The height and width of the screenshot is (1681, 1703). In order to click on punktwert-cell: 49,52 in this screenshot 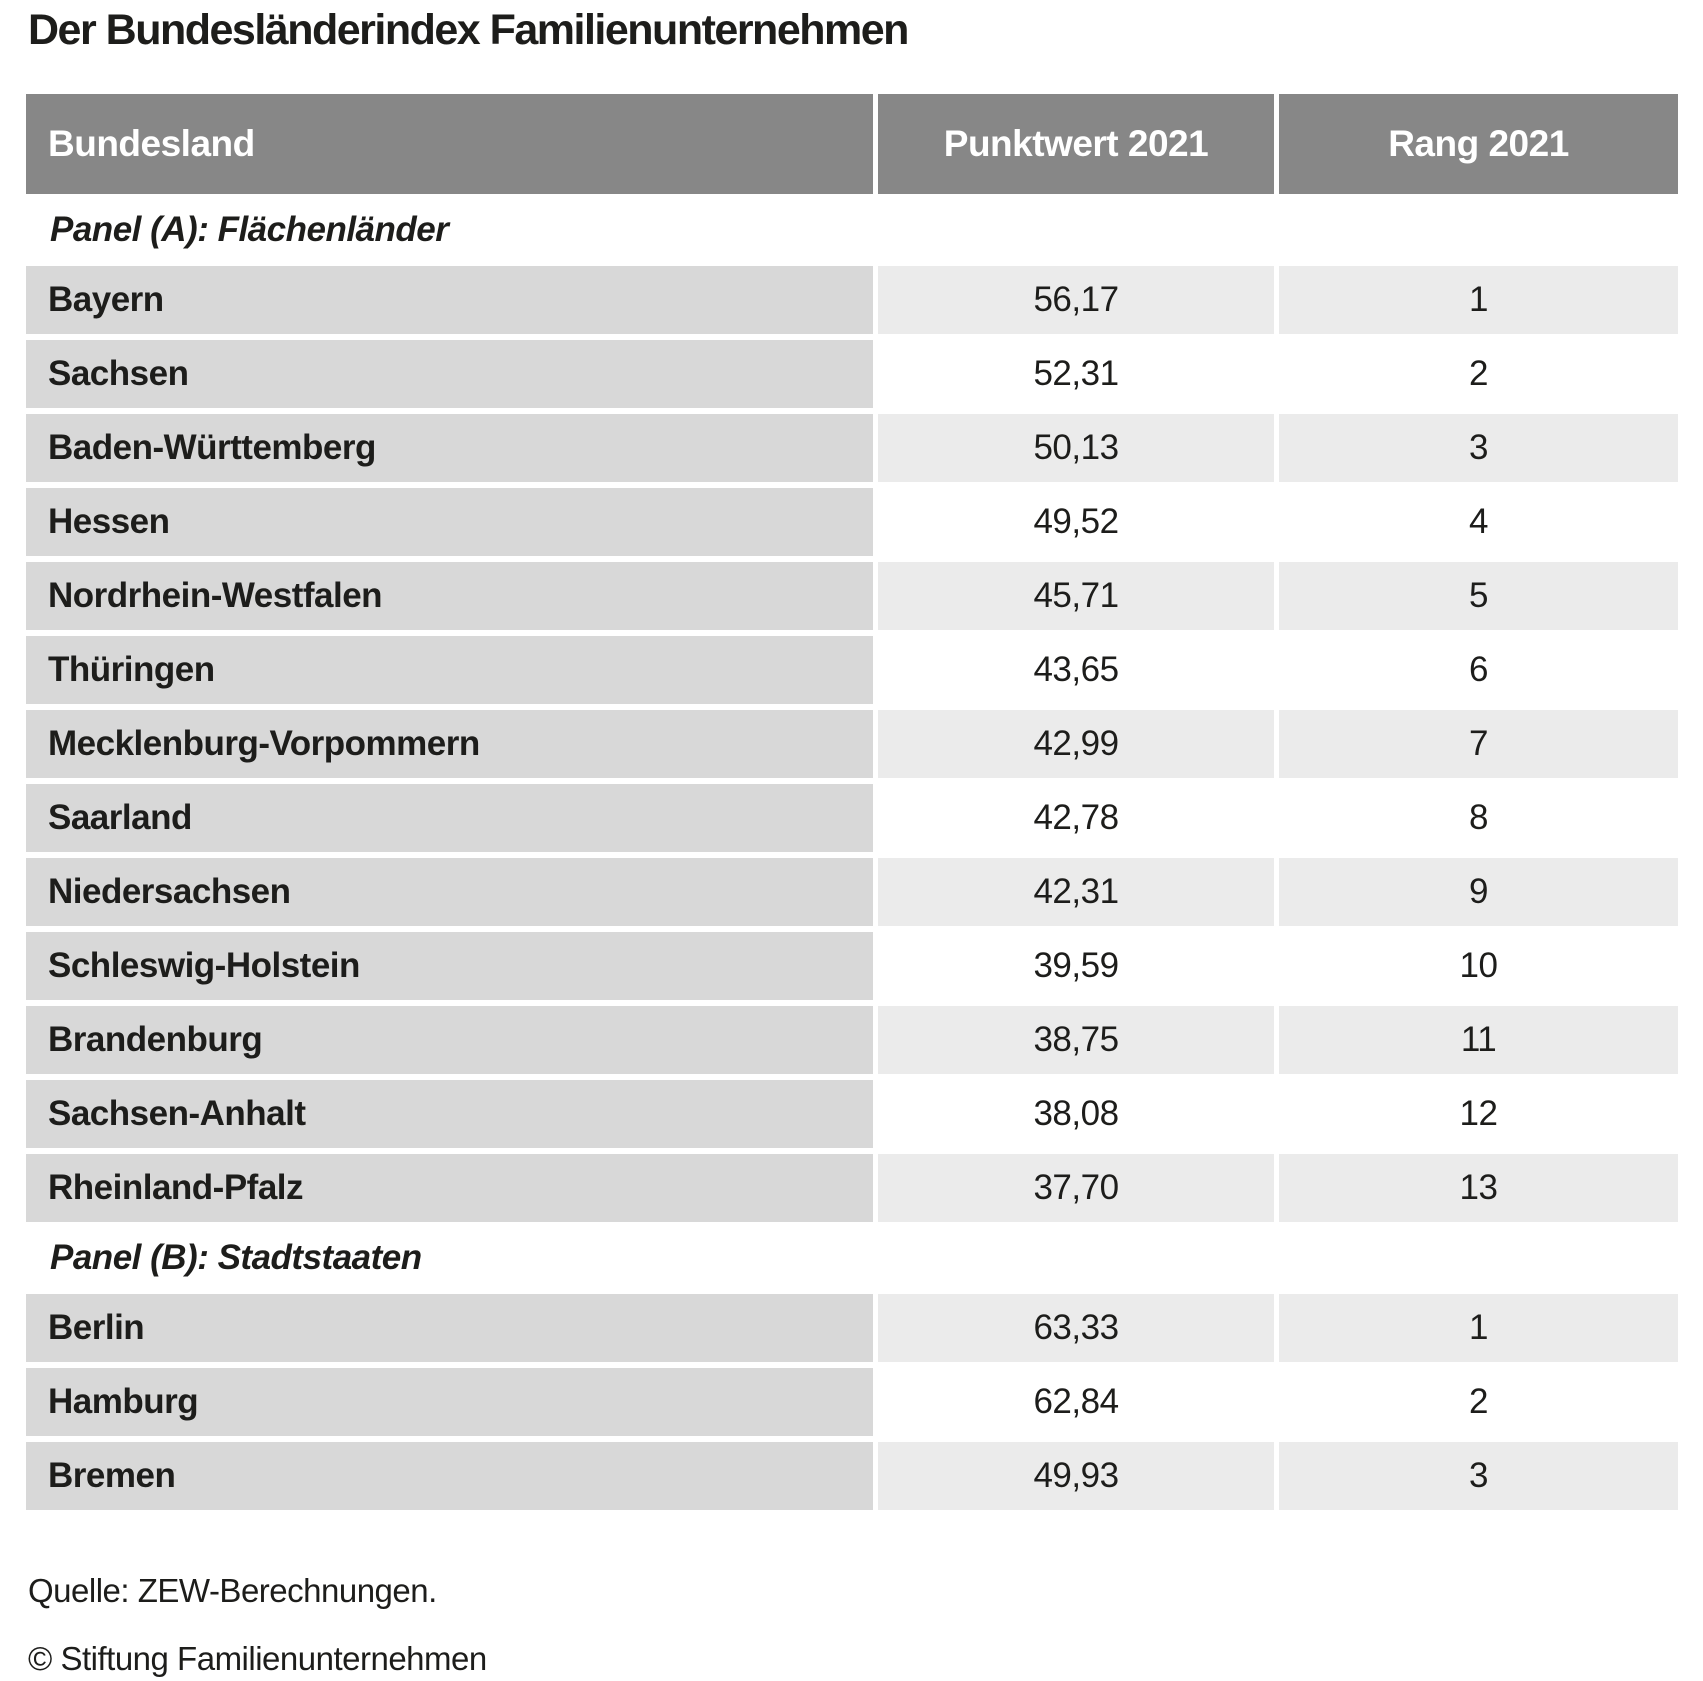, I will do `click(1076, 522)`.